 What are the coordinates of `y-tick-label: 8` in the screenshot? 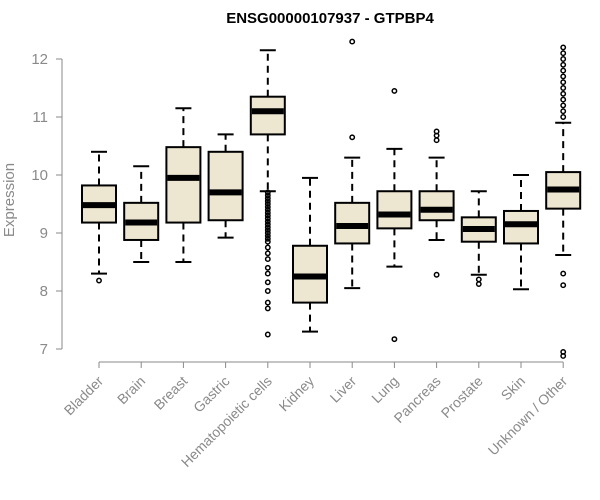 It's located at (44, 291).